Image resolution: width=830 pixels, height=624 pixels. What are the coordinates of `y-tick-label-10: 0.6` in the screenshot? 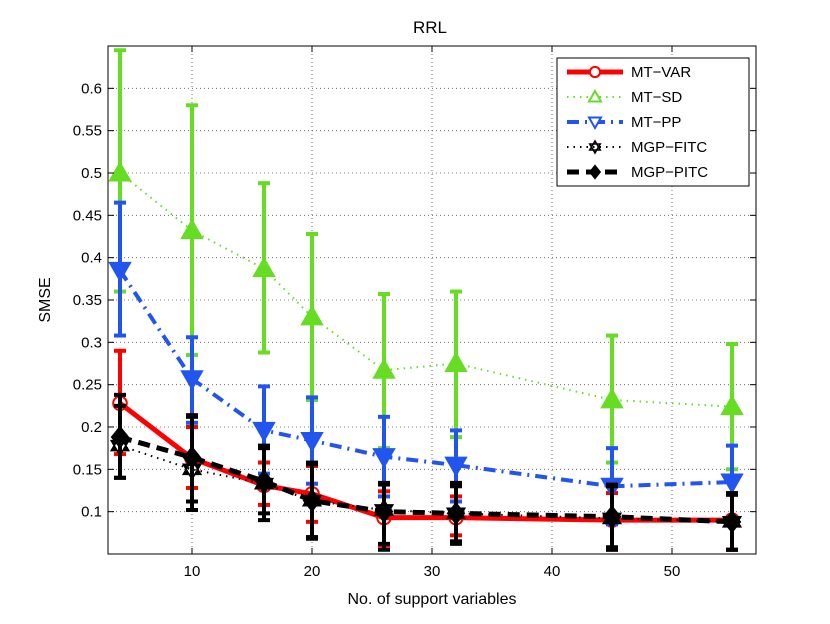 It's located at (91, 88).